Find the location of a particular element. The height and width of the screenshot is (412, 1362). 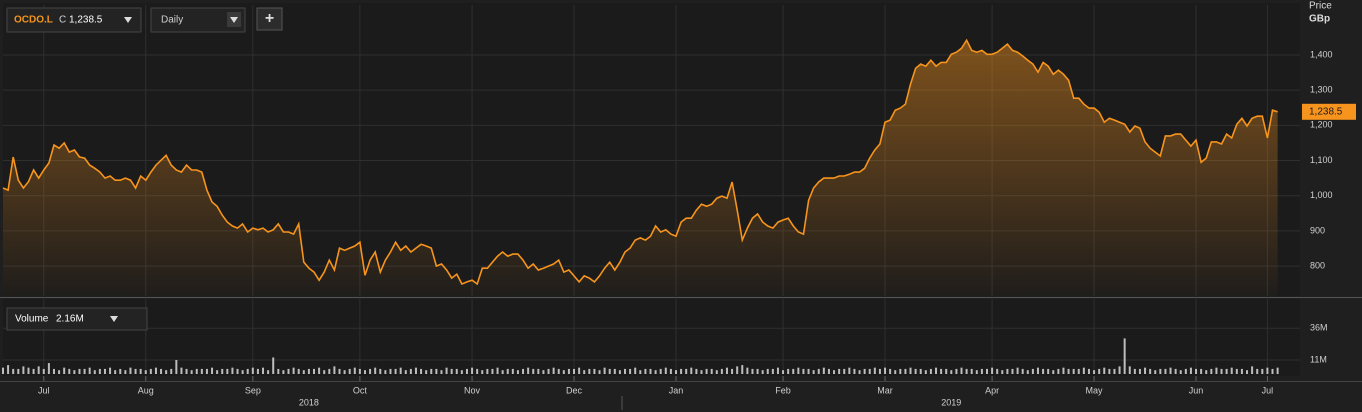

y-tick-label: 1,000 is located at coordinates (1321, 195).